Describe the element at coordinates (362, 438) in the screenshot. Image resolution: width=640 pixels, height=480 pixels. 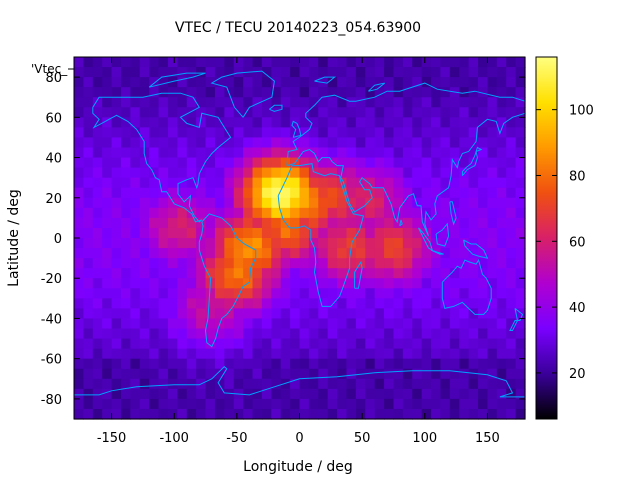
I see `x-tick-label: 50` at that location.